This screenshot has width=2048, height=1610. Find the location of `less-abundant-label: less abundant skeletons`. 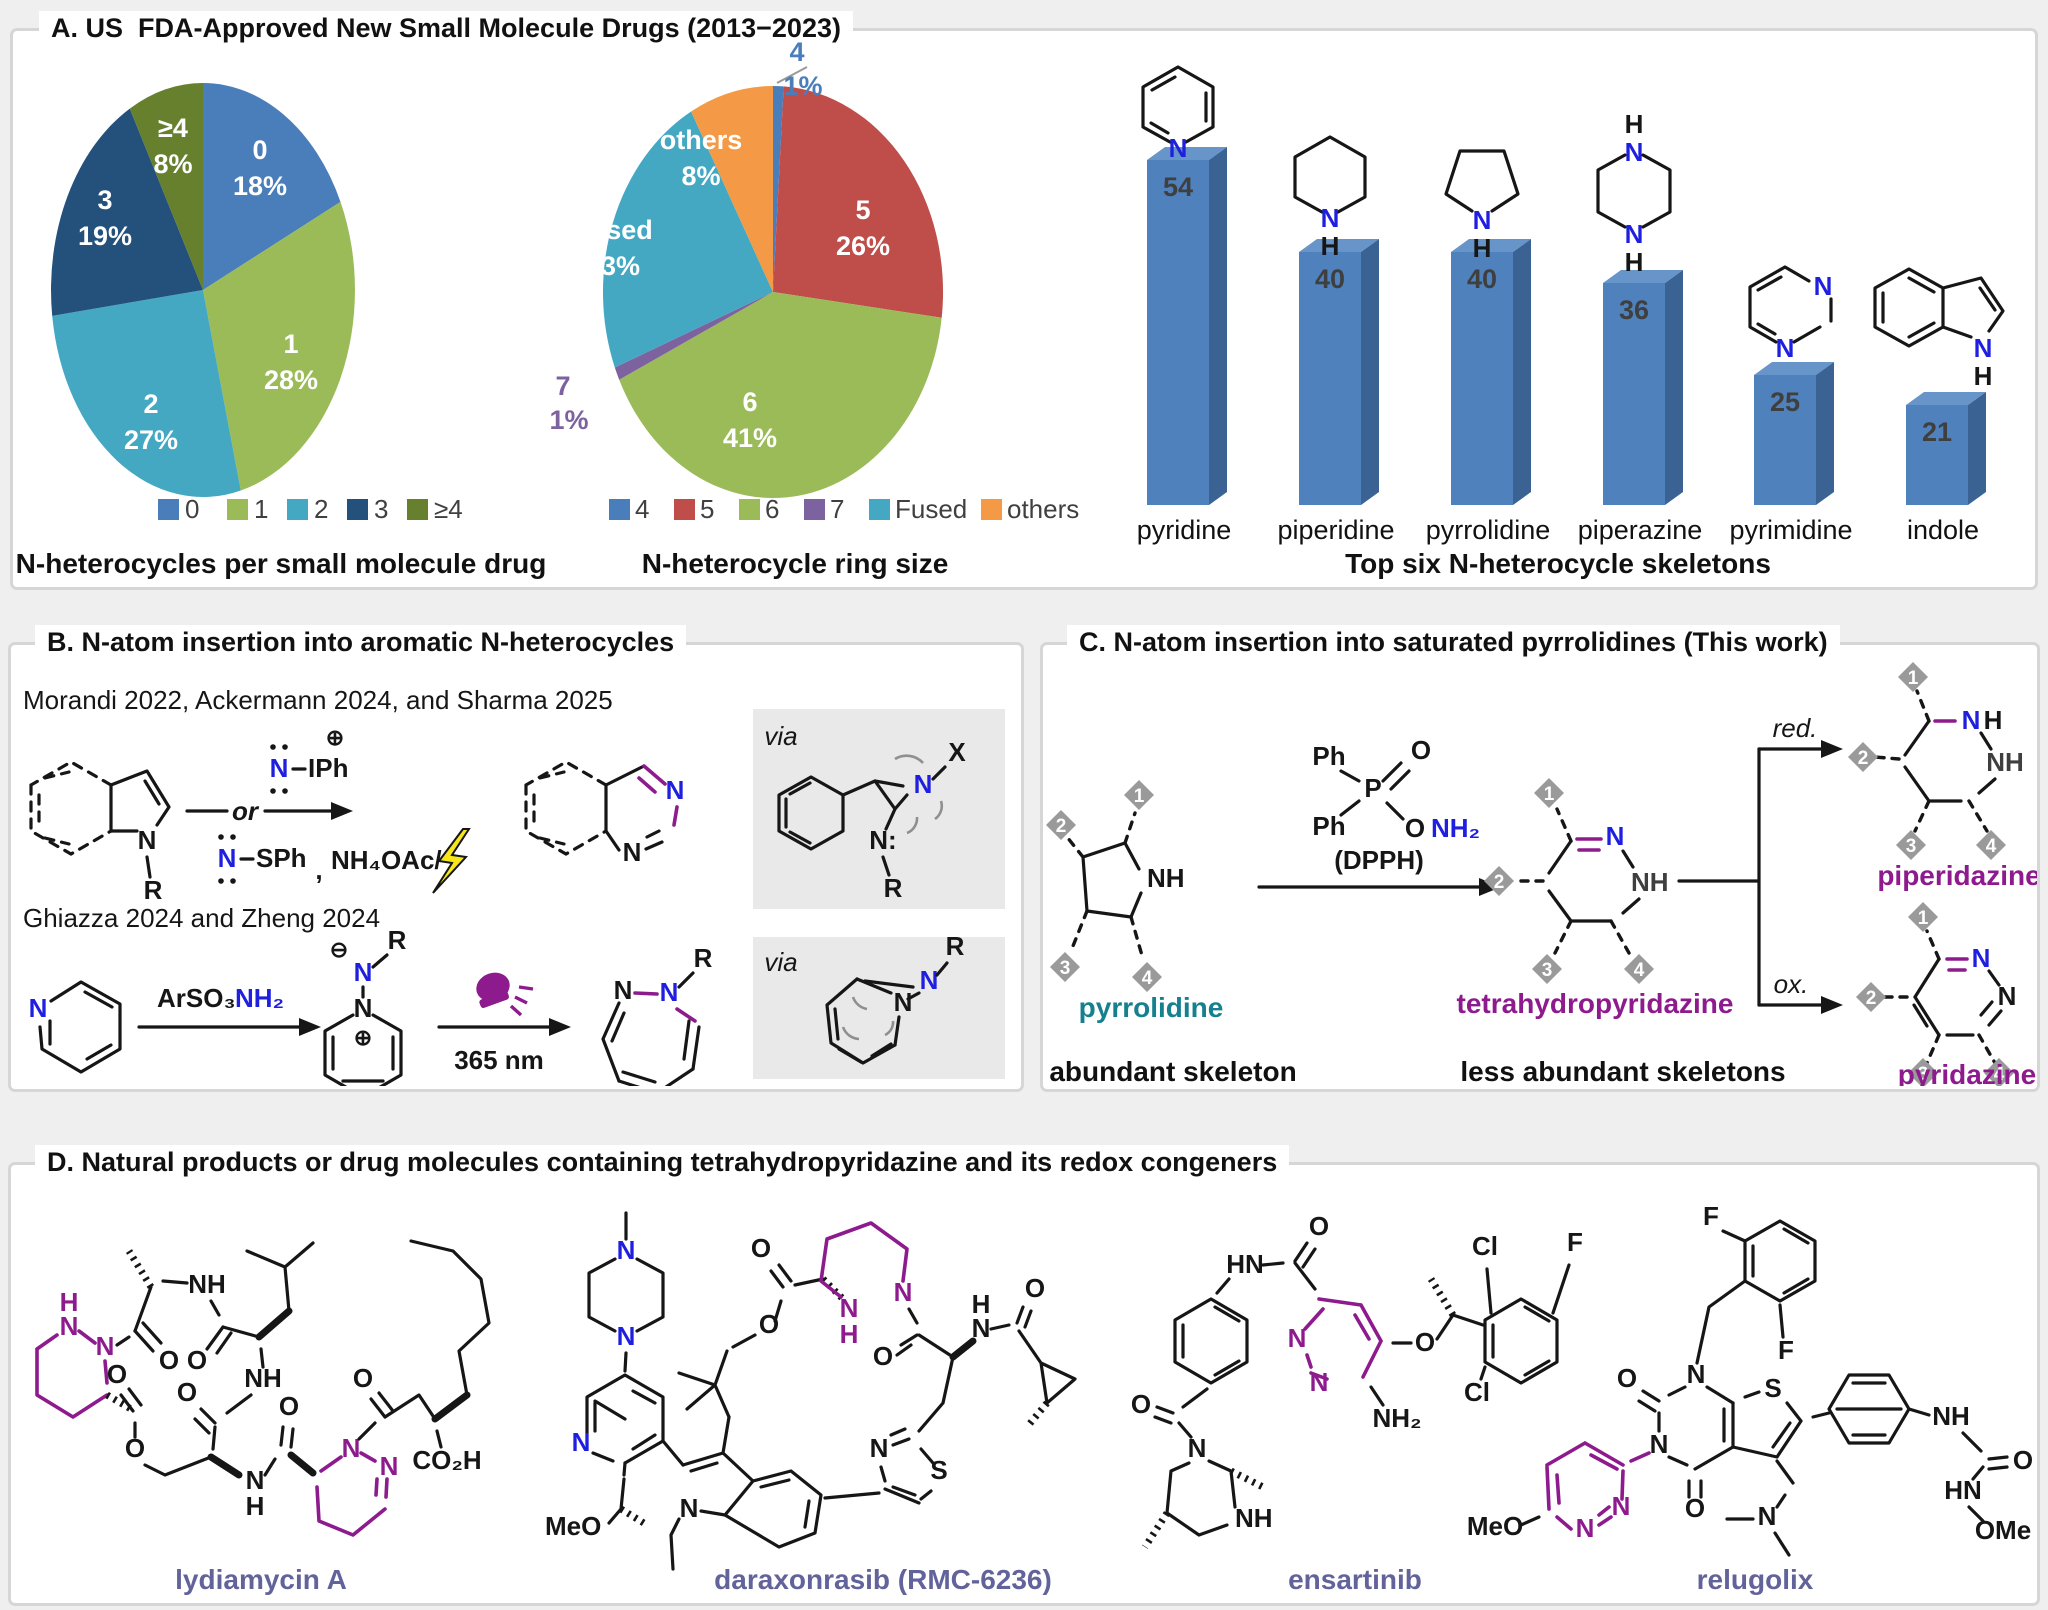

less-abundant-label: less abundant skeletons is located at coordinates (1622, 1071).